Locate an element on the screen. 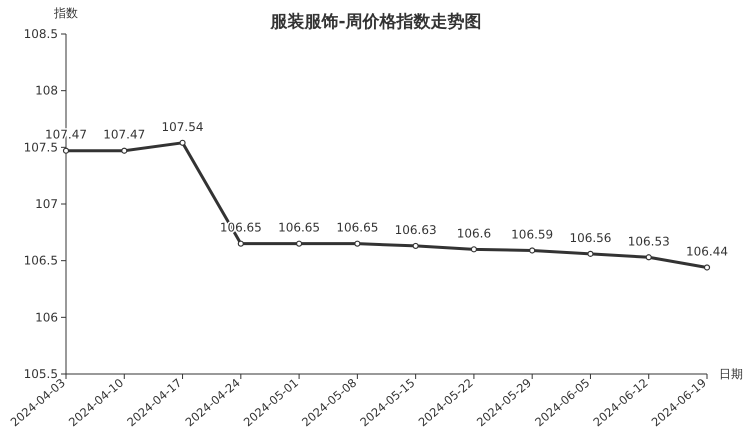 The image size is (752, 427). y-tick-label: 105.5 is located at coordinates (41, 374).